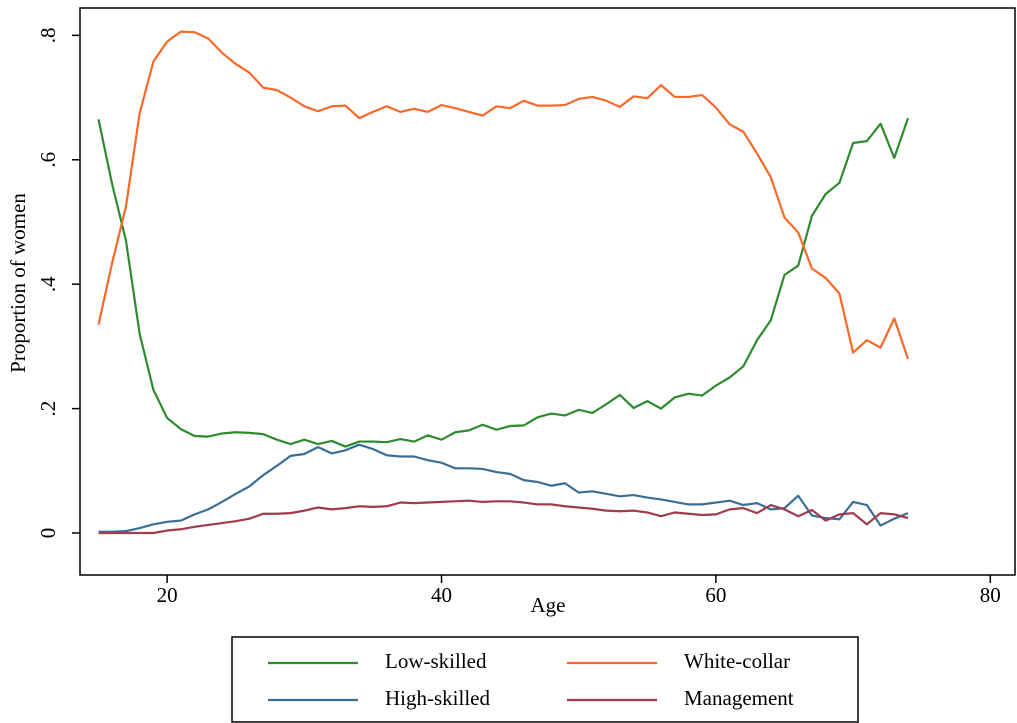  I want to click on y-tick-label: .6, so click(48, 160).